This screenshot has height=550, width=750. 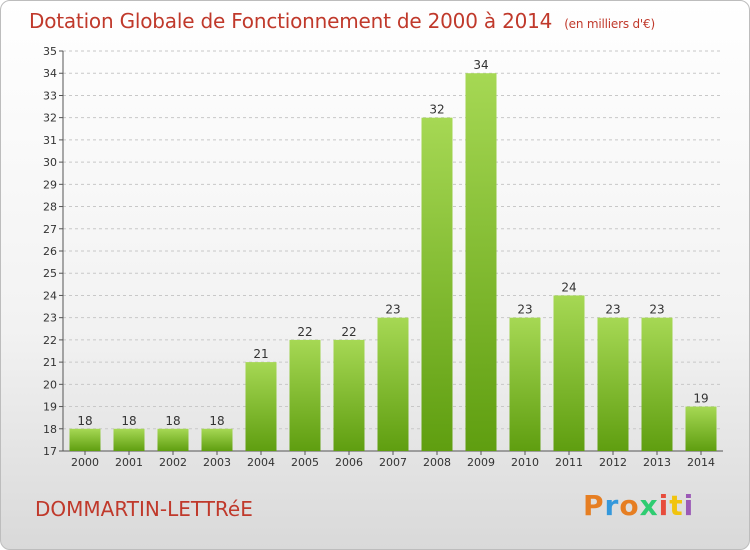 I want to click on x-tick-label: 2007, so click(x=393, y=462).